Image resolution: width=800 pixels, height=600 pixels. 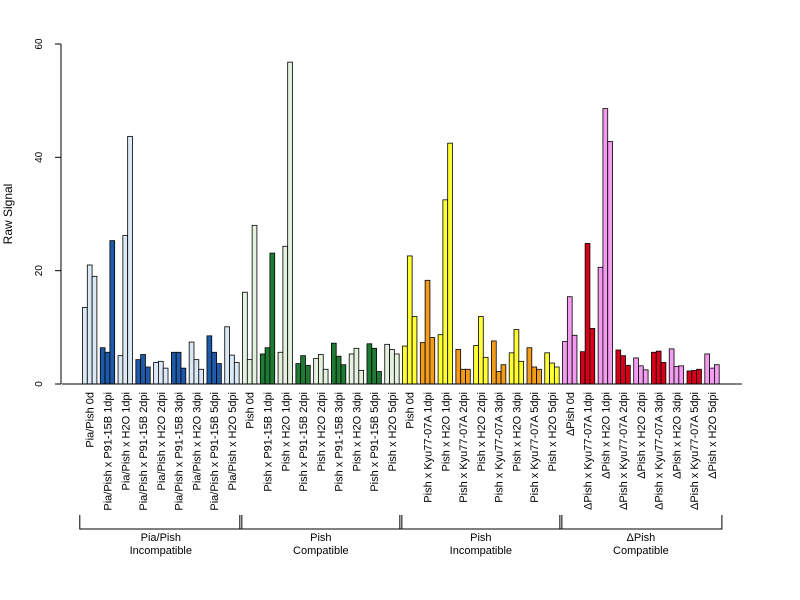 What do you see at coordinates (553, 431) in the screenshot?
I see `x-tick-label: Pish x H2O 5dpi` at bounding box center [553, 431].